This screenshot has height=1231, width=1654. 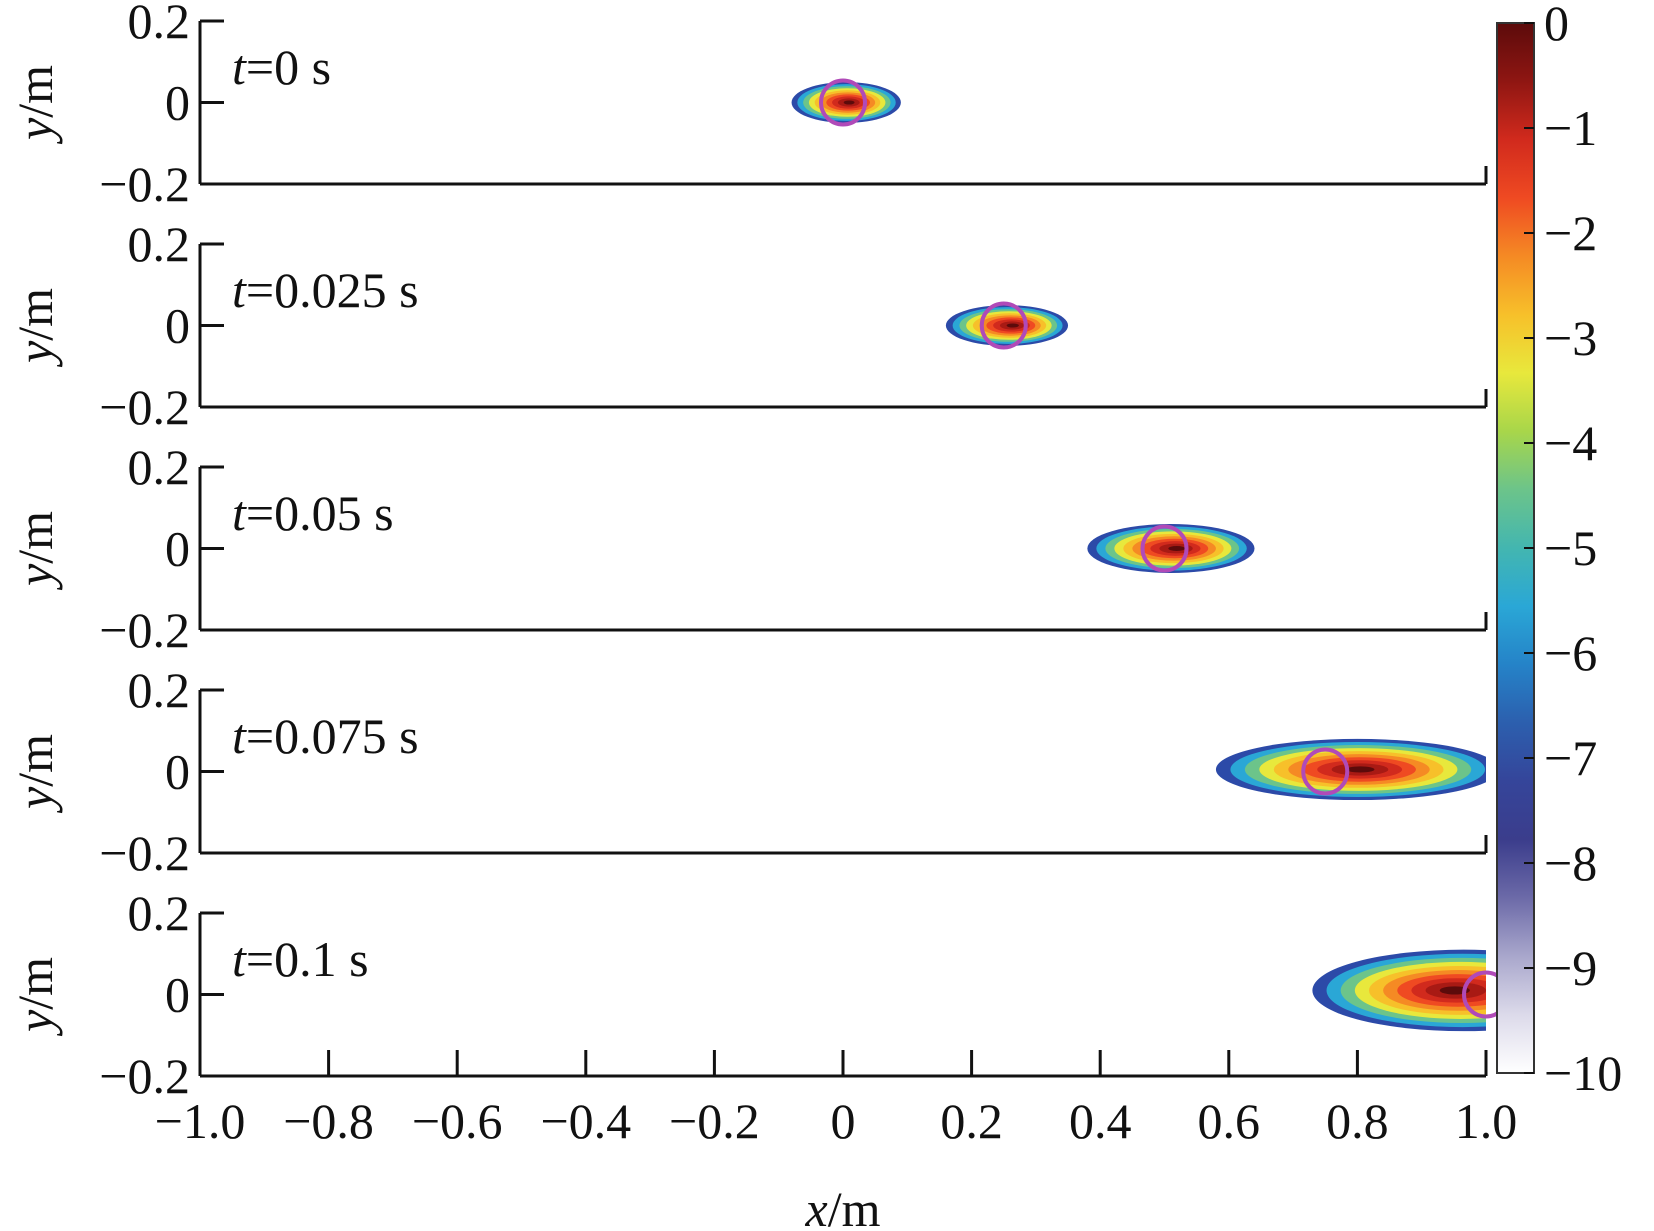 I want to click on x-tick-label: −0.4, so click(x=585, y=1121).